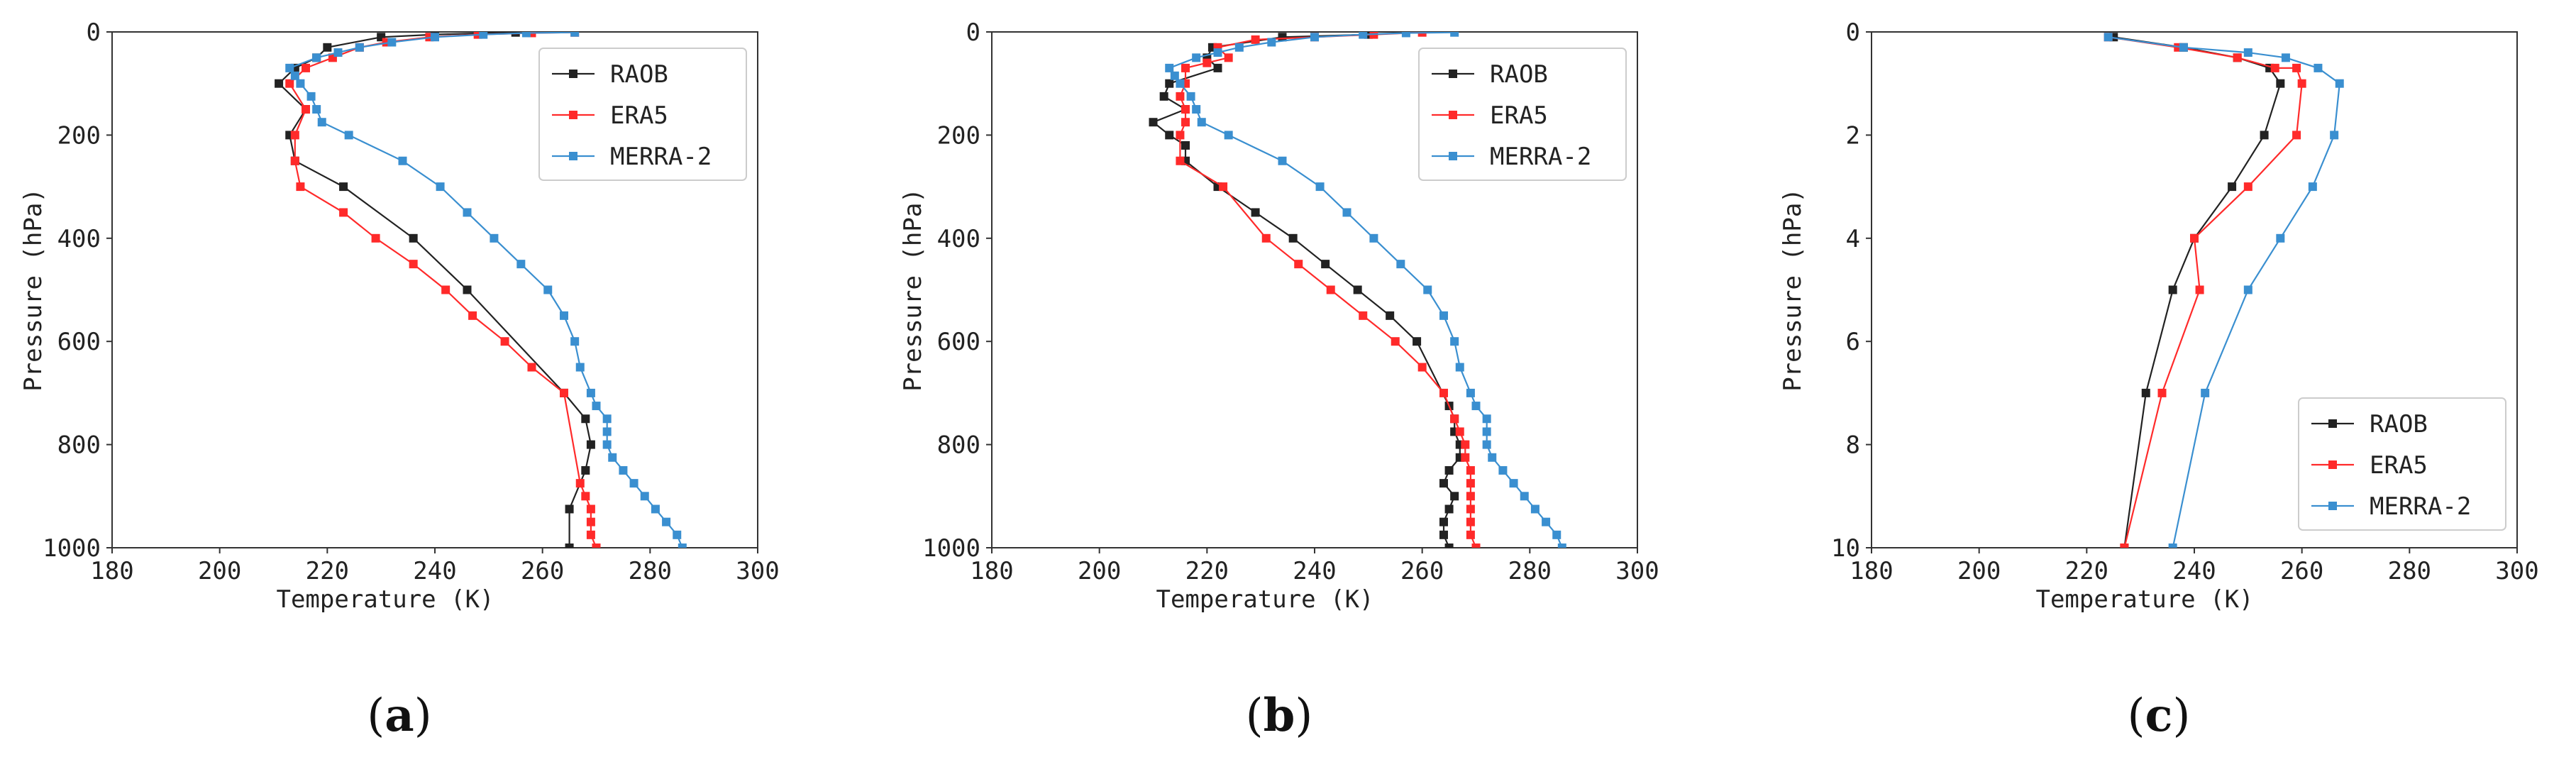  What do you see at coordinates (327, 571) in the screenshot?
I see `x-tick-label: 220` at bounding box center [327, 571].